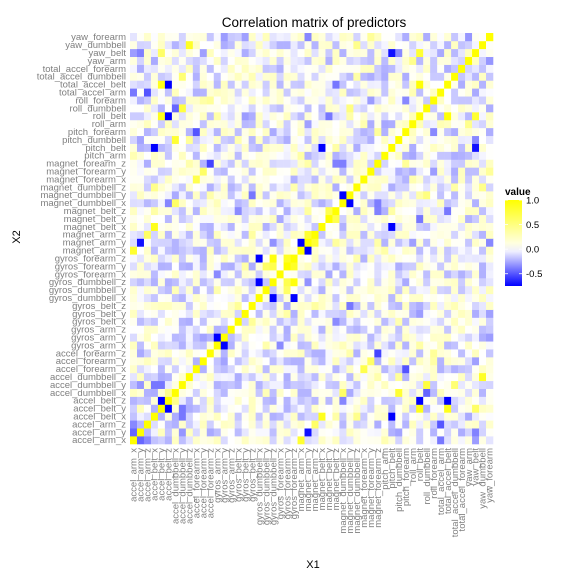 This screenshot has width=576, height=576. Describe the element at coordinates (95, 219) in the screenshot. I see `y-tick-label: magnet_belt_y` at that location.